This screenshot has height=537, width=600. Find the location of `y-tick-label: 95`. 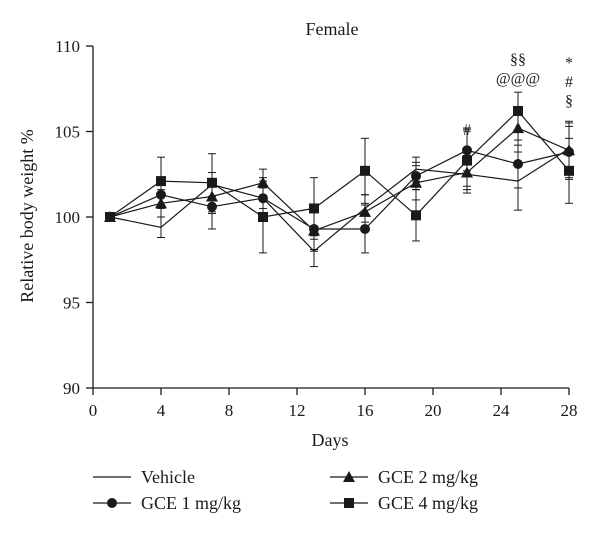

y-tick-label: 95 is located at coordinates (71, 303).